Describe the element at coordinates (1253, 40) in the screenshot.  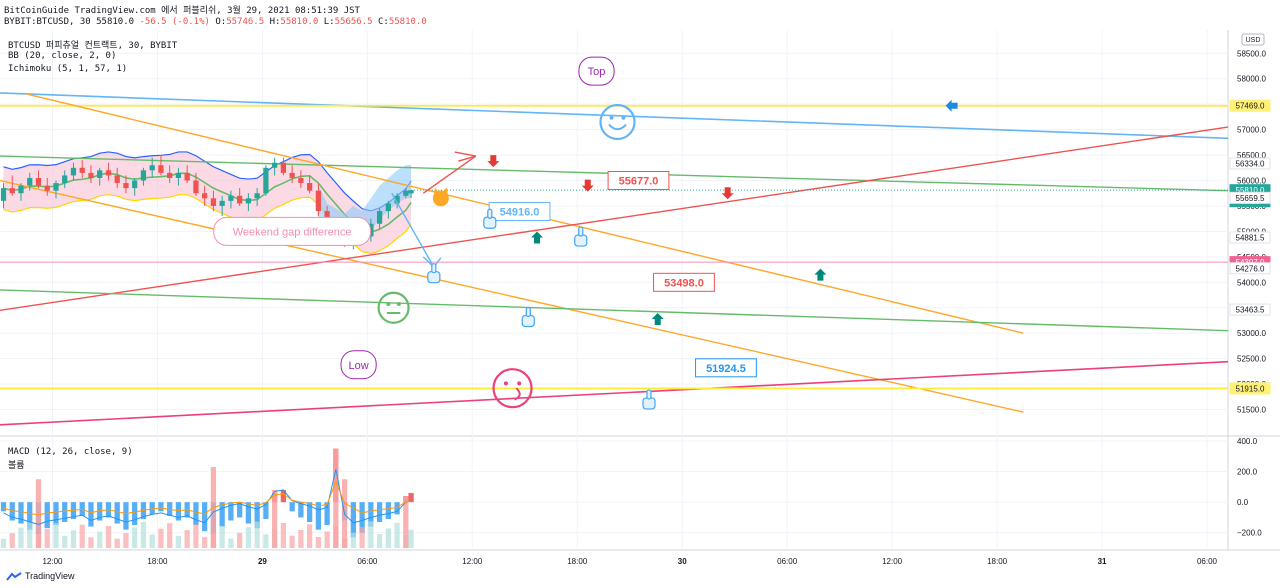
I see `currency-label: USD` at that location.